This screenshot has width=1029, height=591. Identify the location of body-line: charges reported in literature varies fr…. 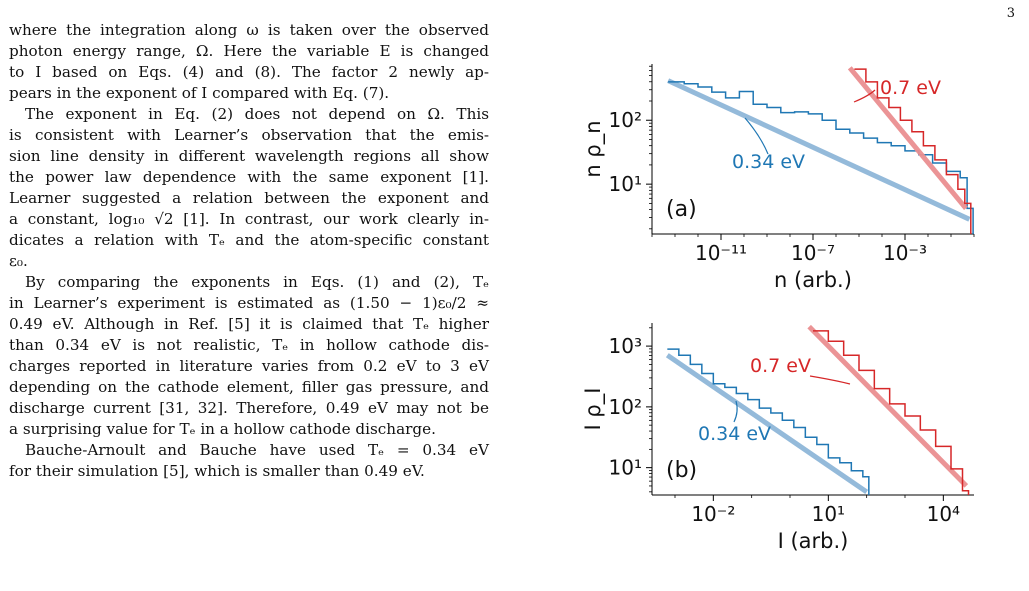
(249, 366).